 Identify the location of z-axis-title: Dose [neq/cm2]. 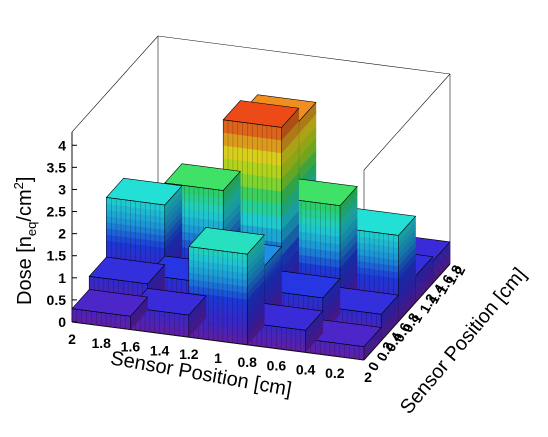
(25, 241).